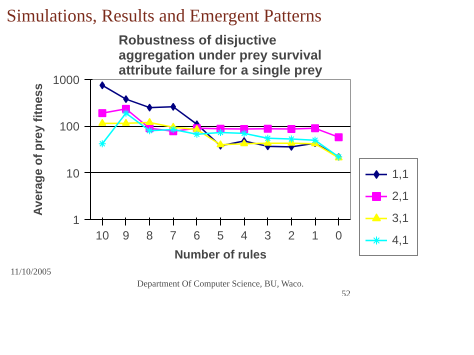  Describe the element at coordinates (268, 235) in the screenshot. I see `x-tick-label: 3` at that location.